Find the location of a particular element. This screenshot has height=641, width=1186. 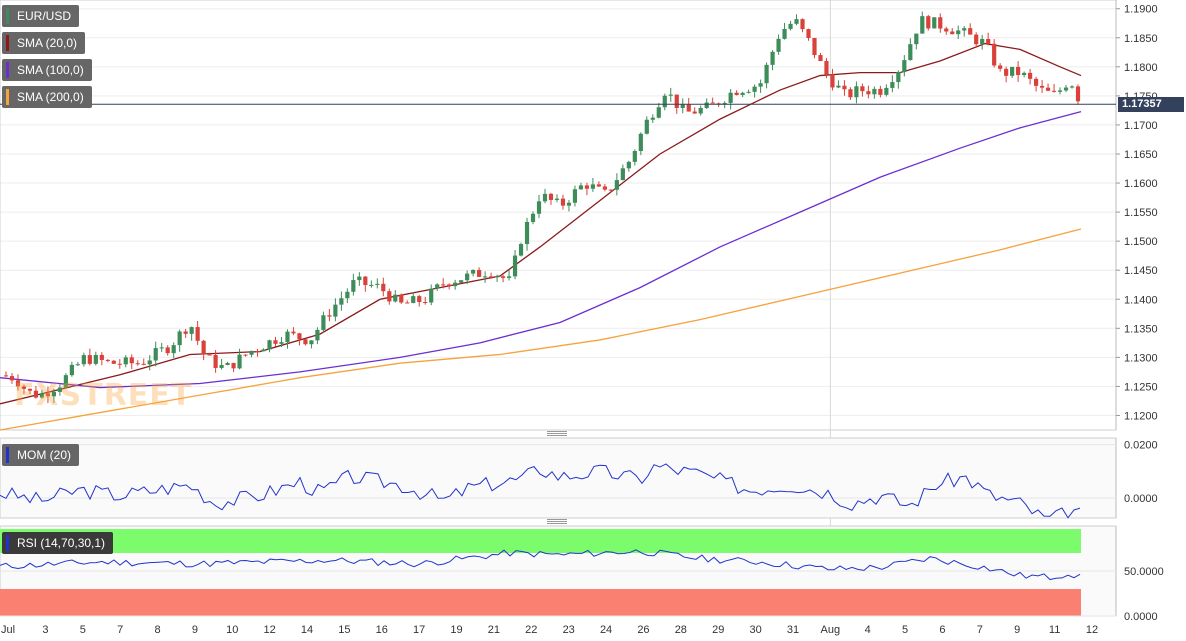

symbol-text: EUR/USD is located at coordinates (44, 16).